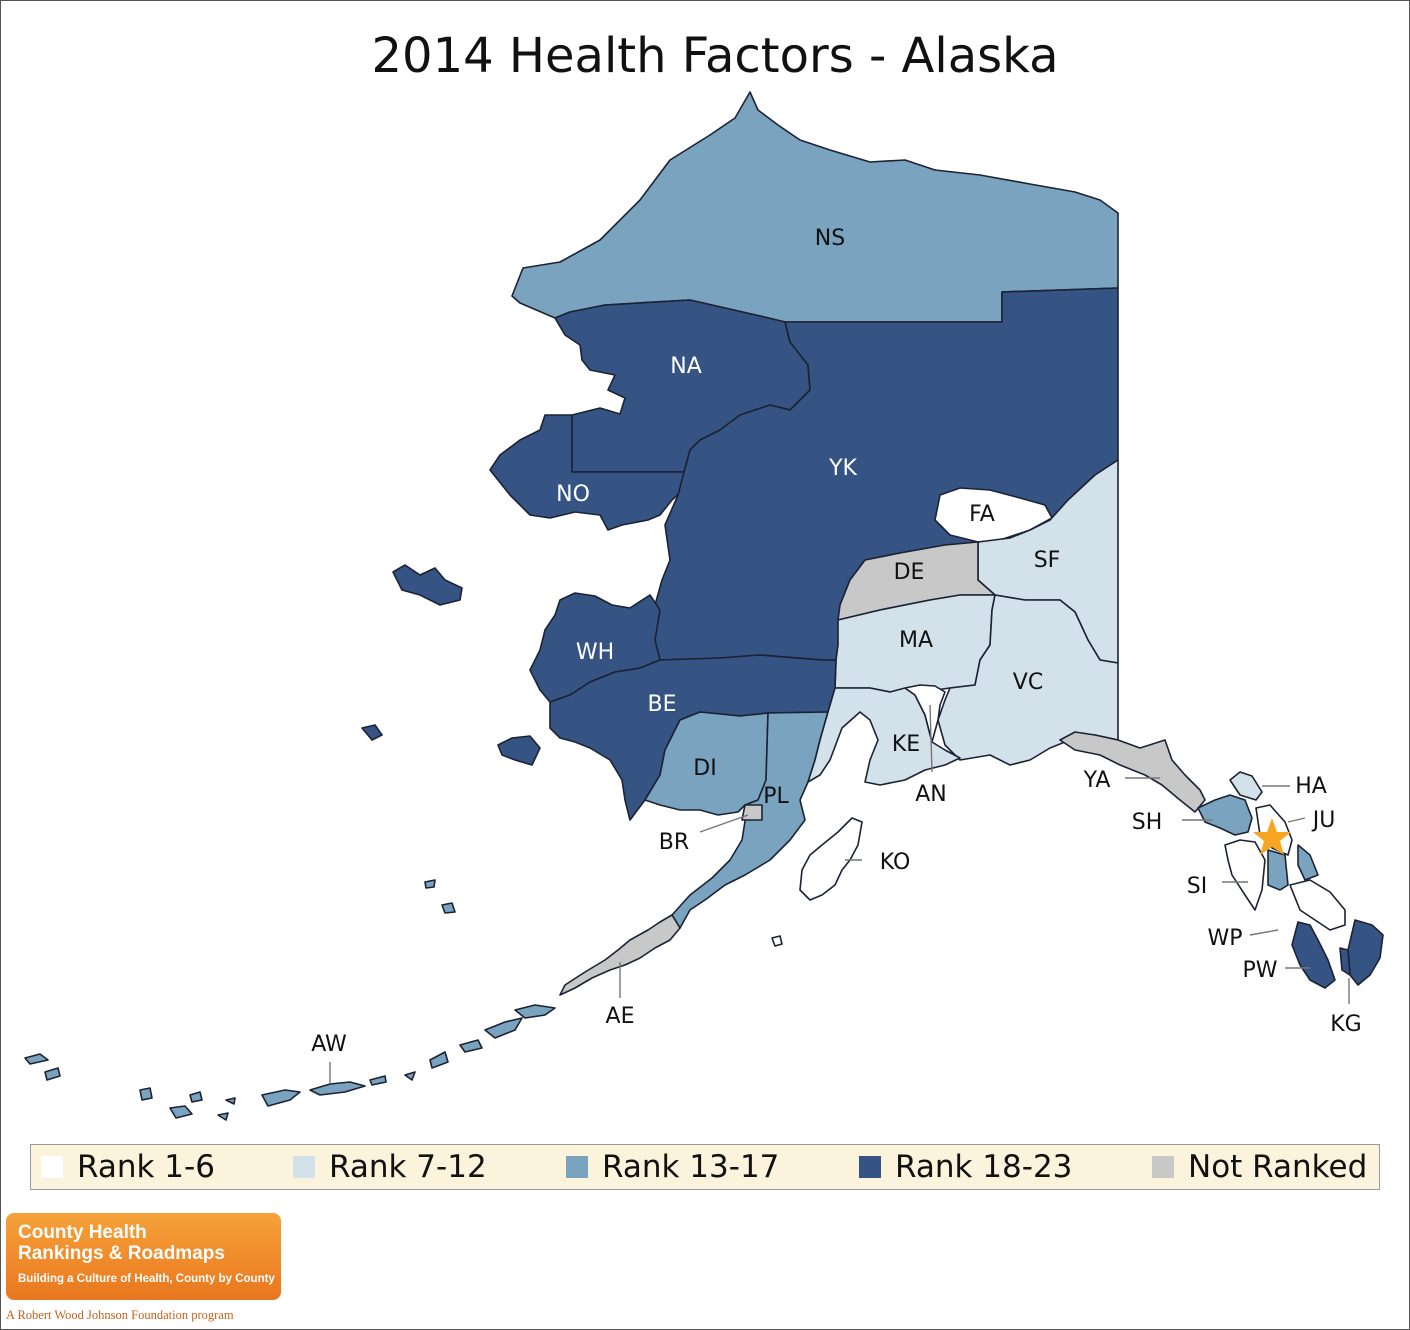 Image resolution: width=1410 pixels, height=1330 pixels. What do you see at coordinates (704, 768) in the screenshot?
I see `label-di: DI` at bounding box center [704, 768].